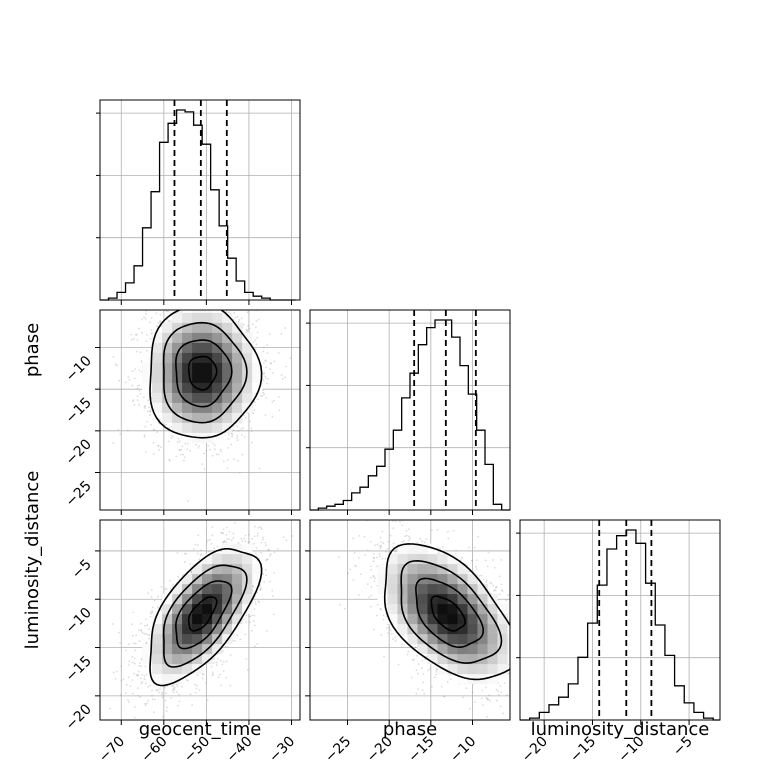 The image size is (760, 760). Describe the element at coordinates (620, 620) in the screenshot. I see `panel-frame` at that location.